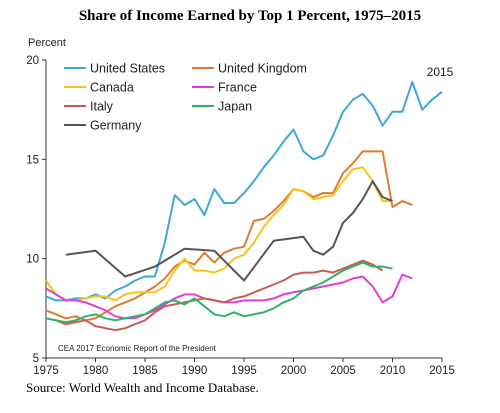 The height and width of the screenshot is (413, 500). Describe the element at coordinates (46, 371) in the screenshot. I see `x-tick-label: 1975` at that location.